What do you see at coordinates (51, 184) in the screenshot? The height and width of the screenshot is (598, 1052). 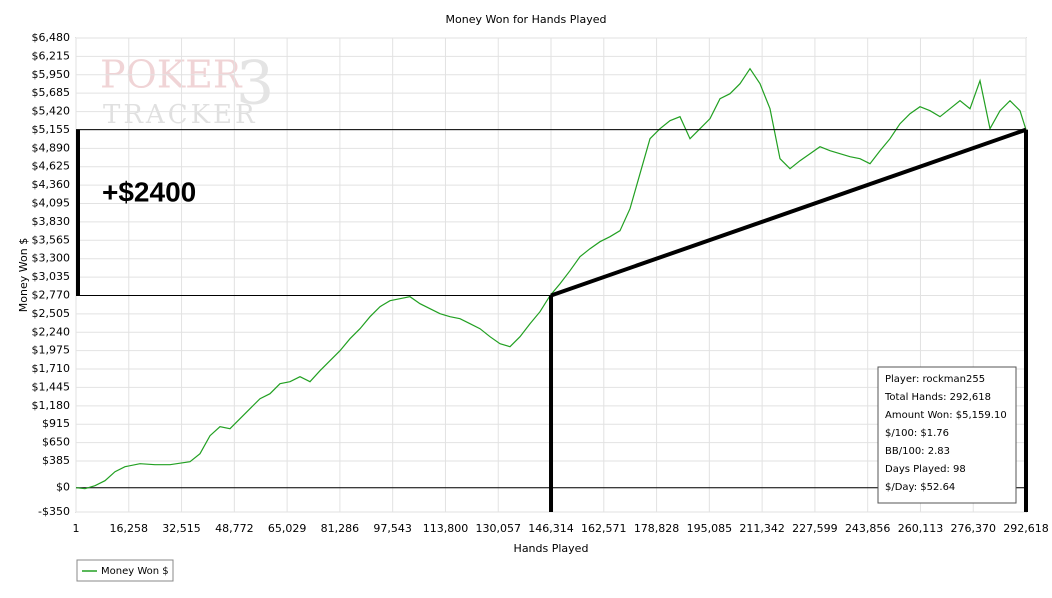 I see `y-tick-label: $4,360` at bounding box center [51, 184].